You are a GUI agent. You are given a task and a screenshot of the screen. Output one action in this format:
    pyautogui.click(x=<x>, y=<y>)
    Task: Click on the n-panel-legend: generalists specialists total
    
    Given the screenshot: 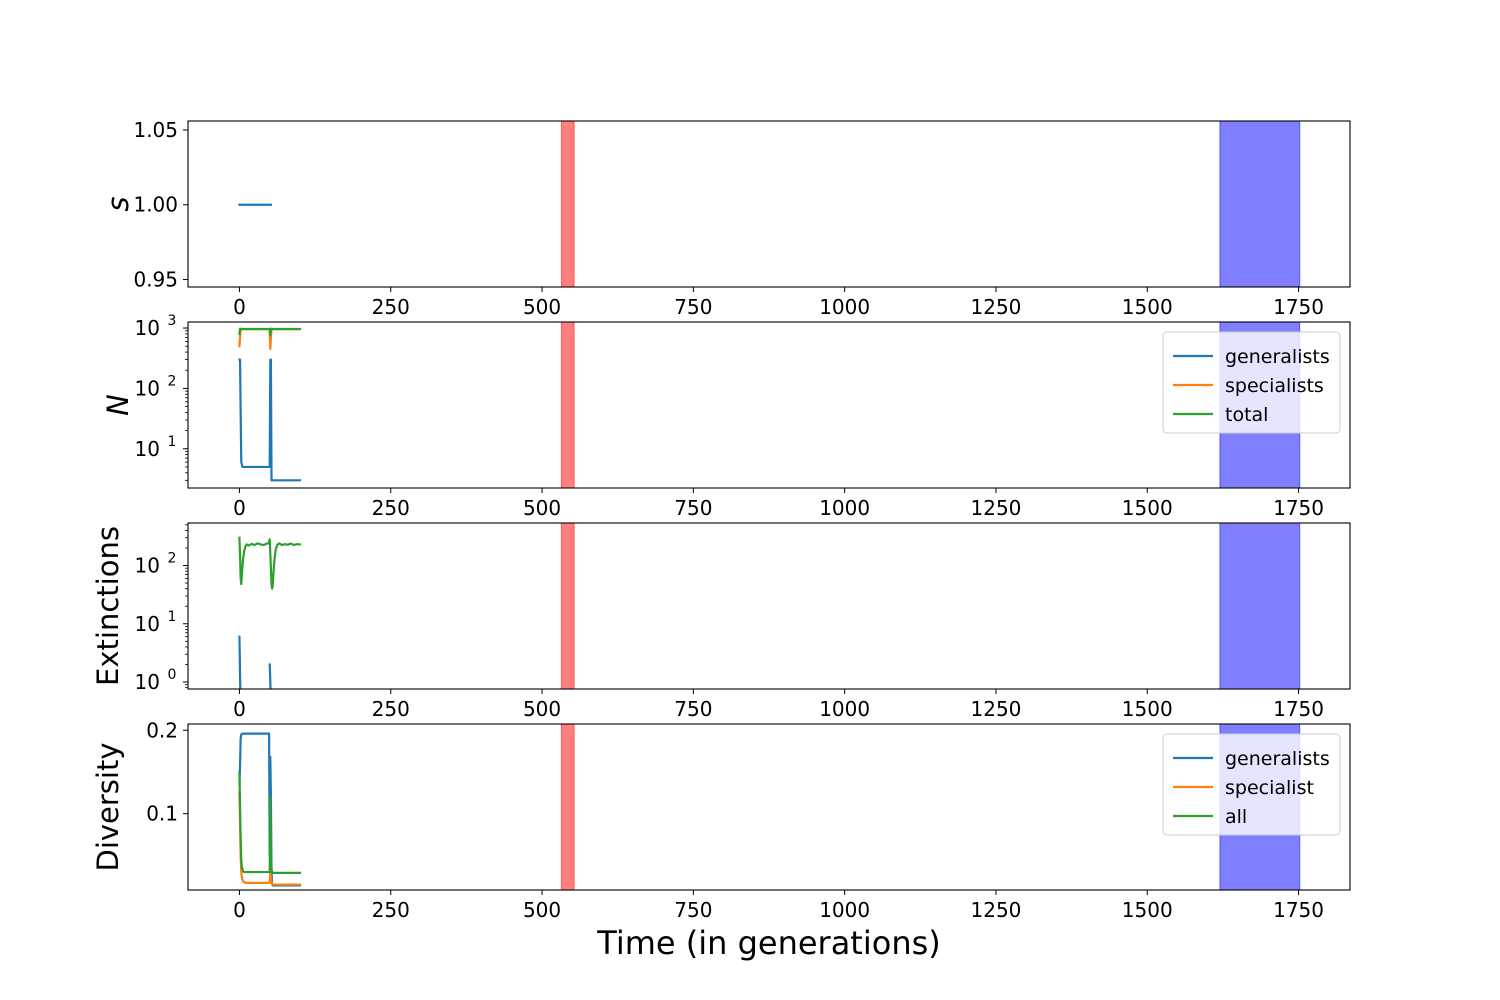 What is the action you would take?
    pyautogui.click(x=1251, y=382)
    